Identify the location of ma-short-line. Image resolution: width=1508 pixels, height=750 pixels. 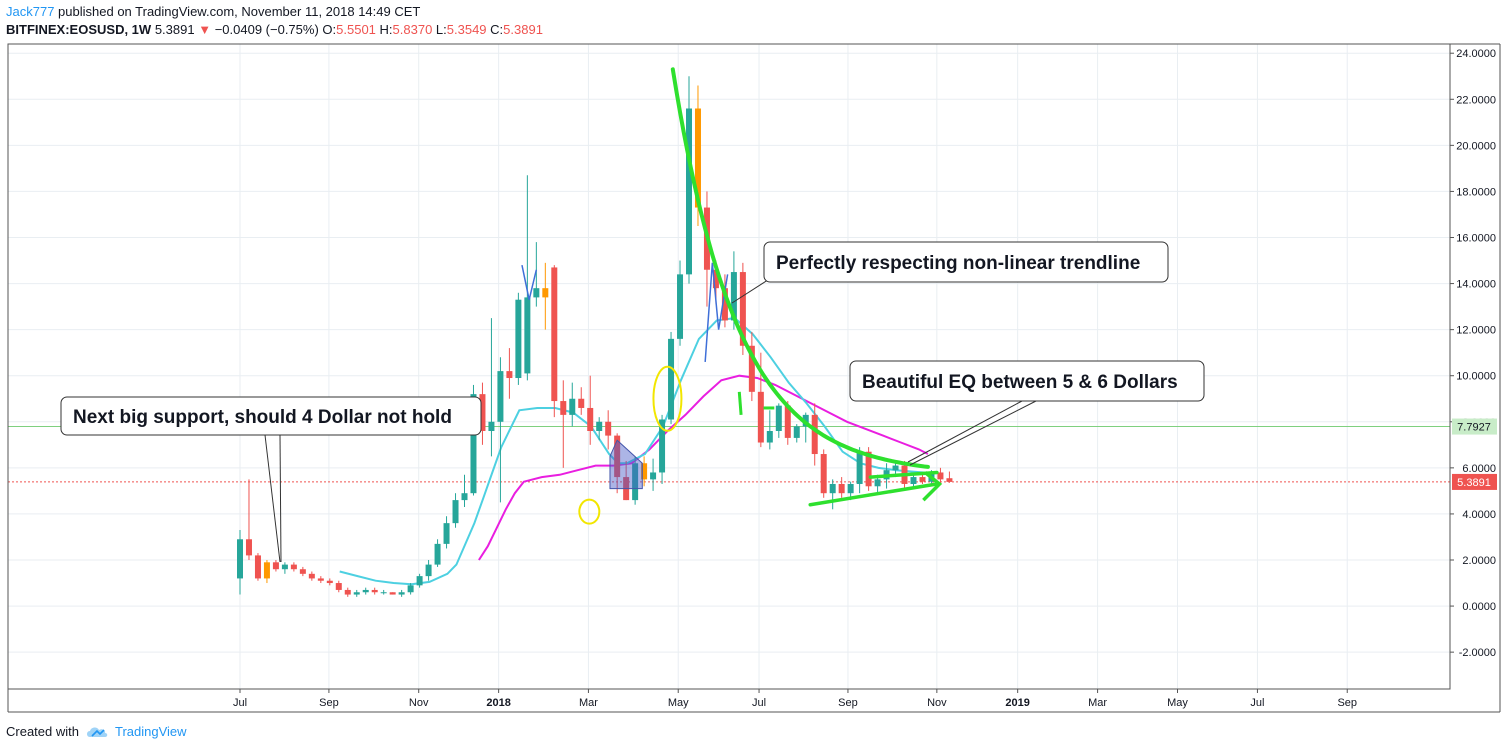
(636, 451).